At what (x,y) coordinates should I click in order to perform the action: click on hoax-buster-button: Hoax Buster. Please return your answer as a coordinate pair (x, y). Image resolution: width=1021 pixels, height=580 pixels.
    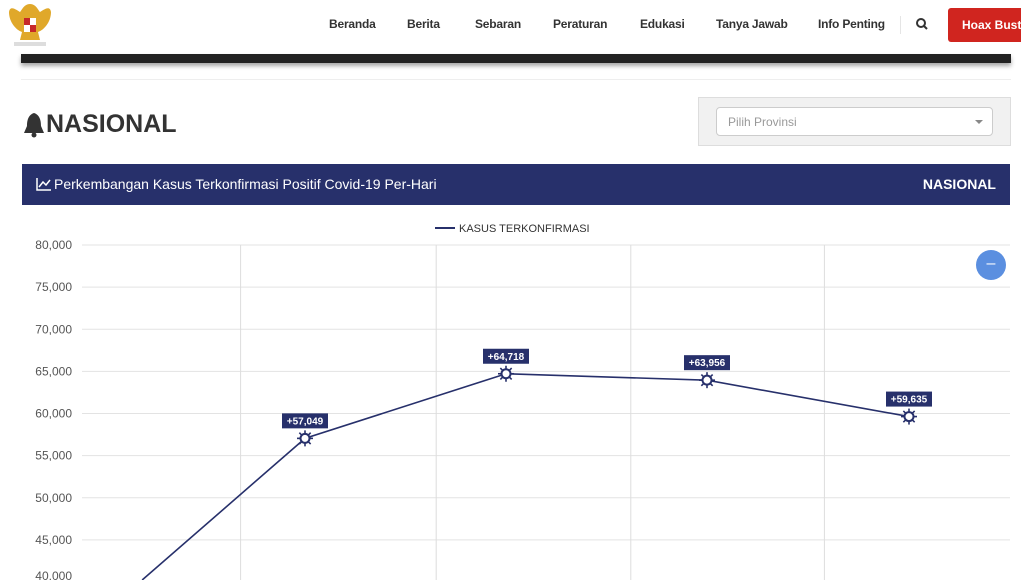
    Looking at the image, I should click on (984, 25).